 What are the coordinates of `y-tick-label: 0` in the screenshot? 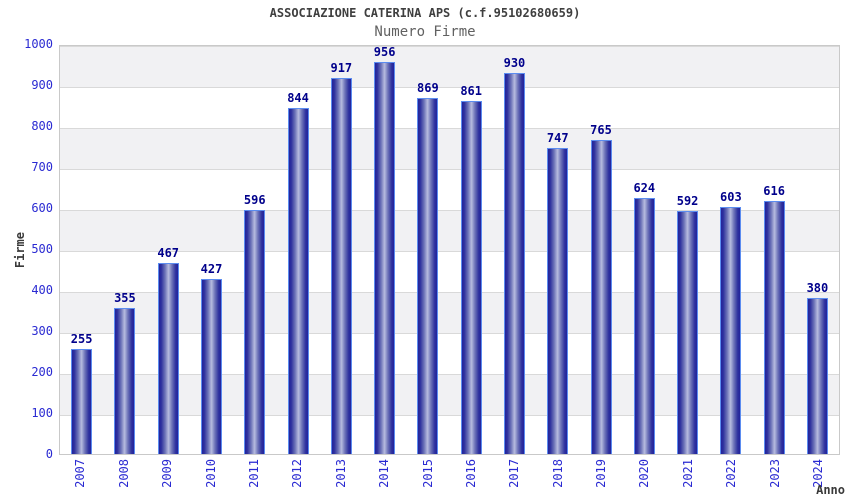 It's located at (49, 454).